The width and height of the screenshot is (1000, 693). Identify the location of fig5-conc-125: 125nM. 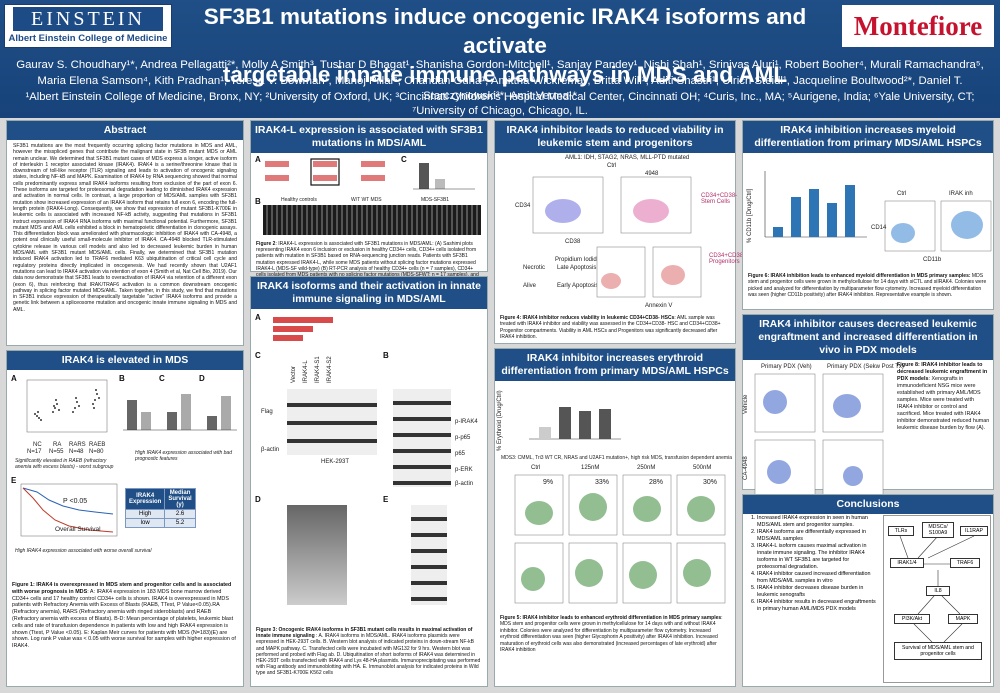
(590, 468).